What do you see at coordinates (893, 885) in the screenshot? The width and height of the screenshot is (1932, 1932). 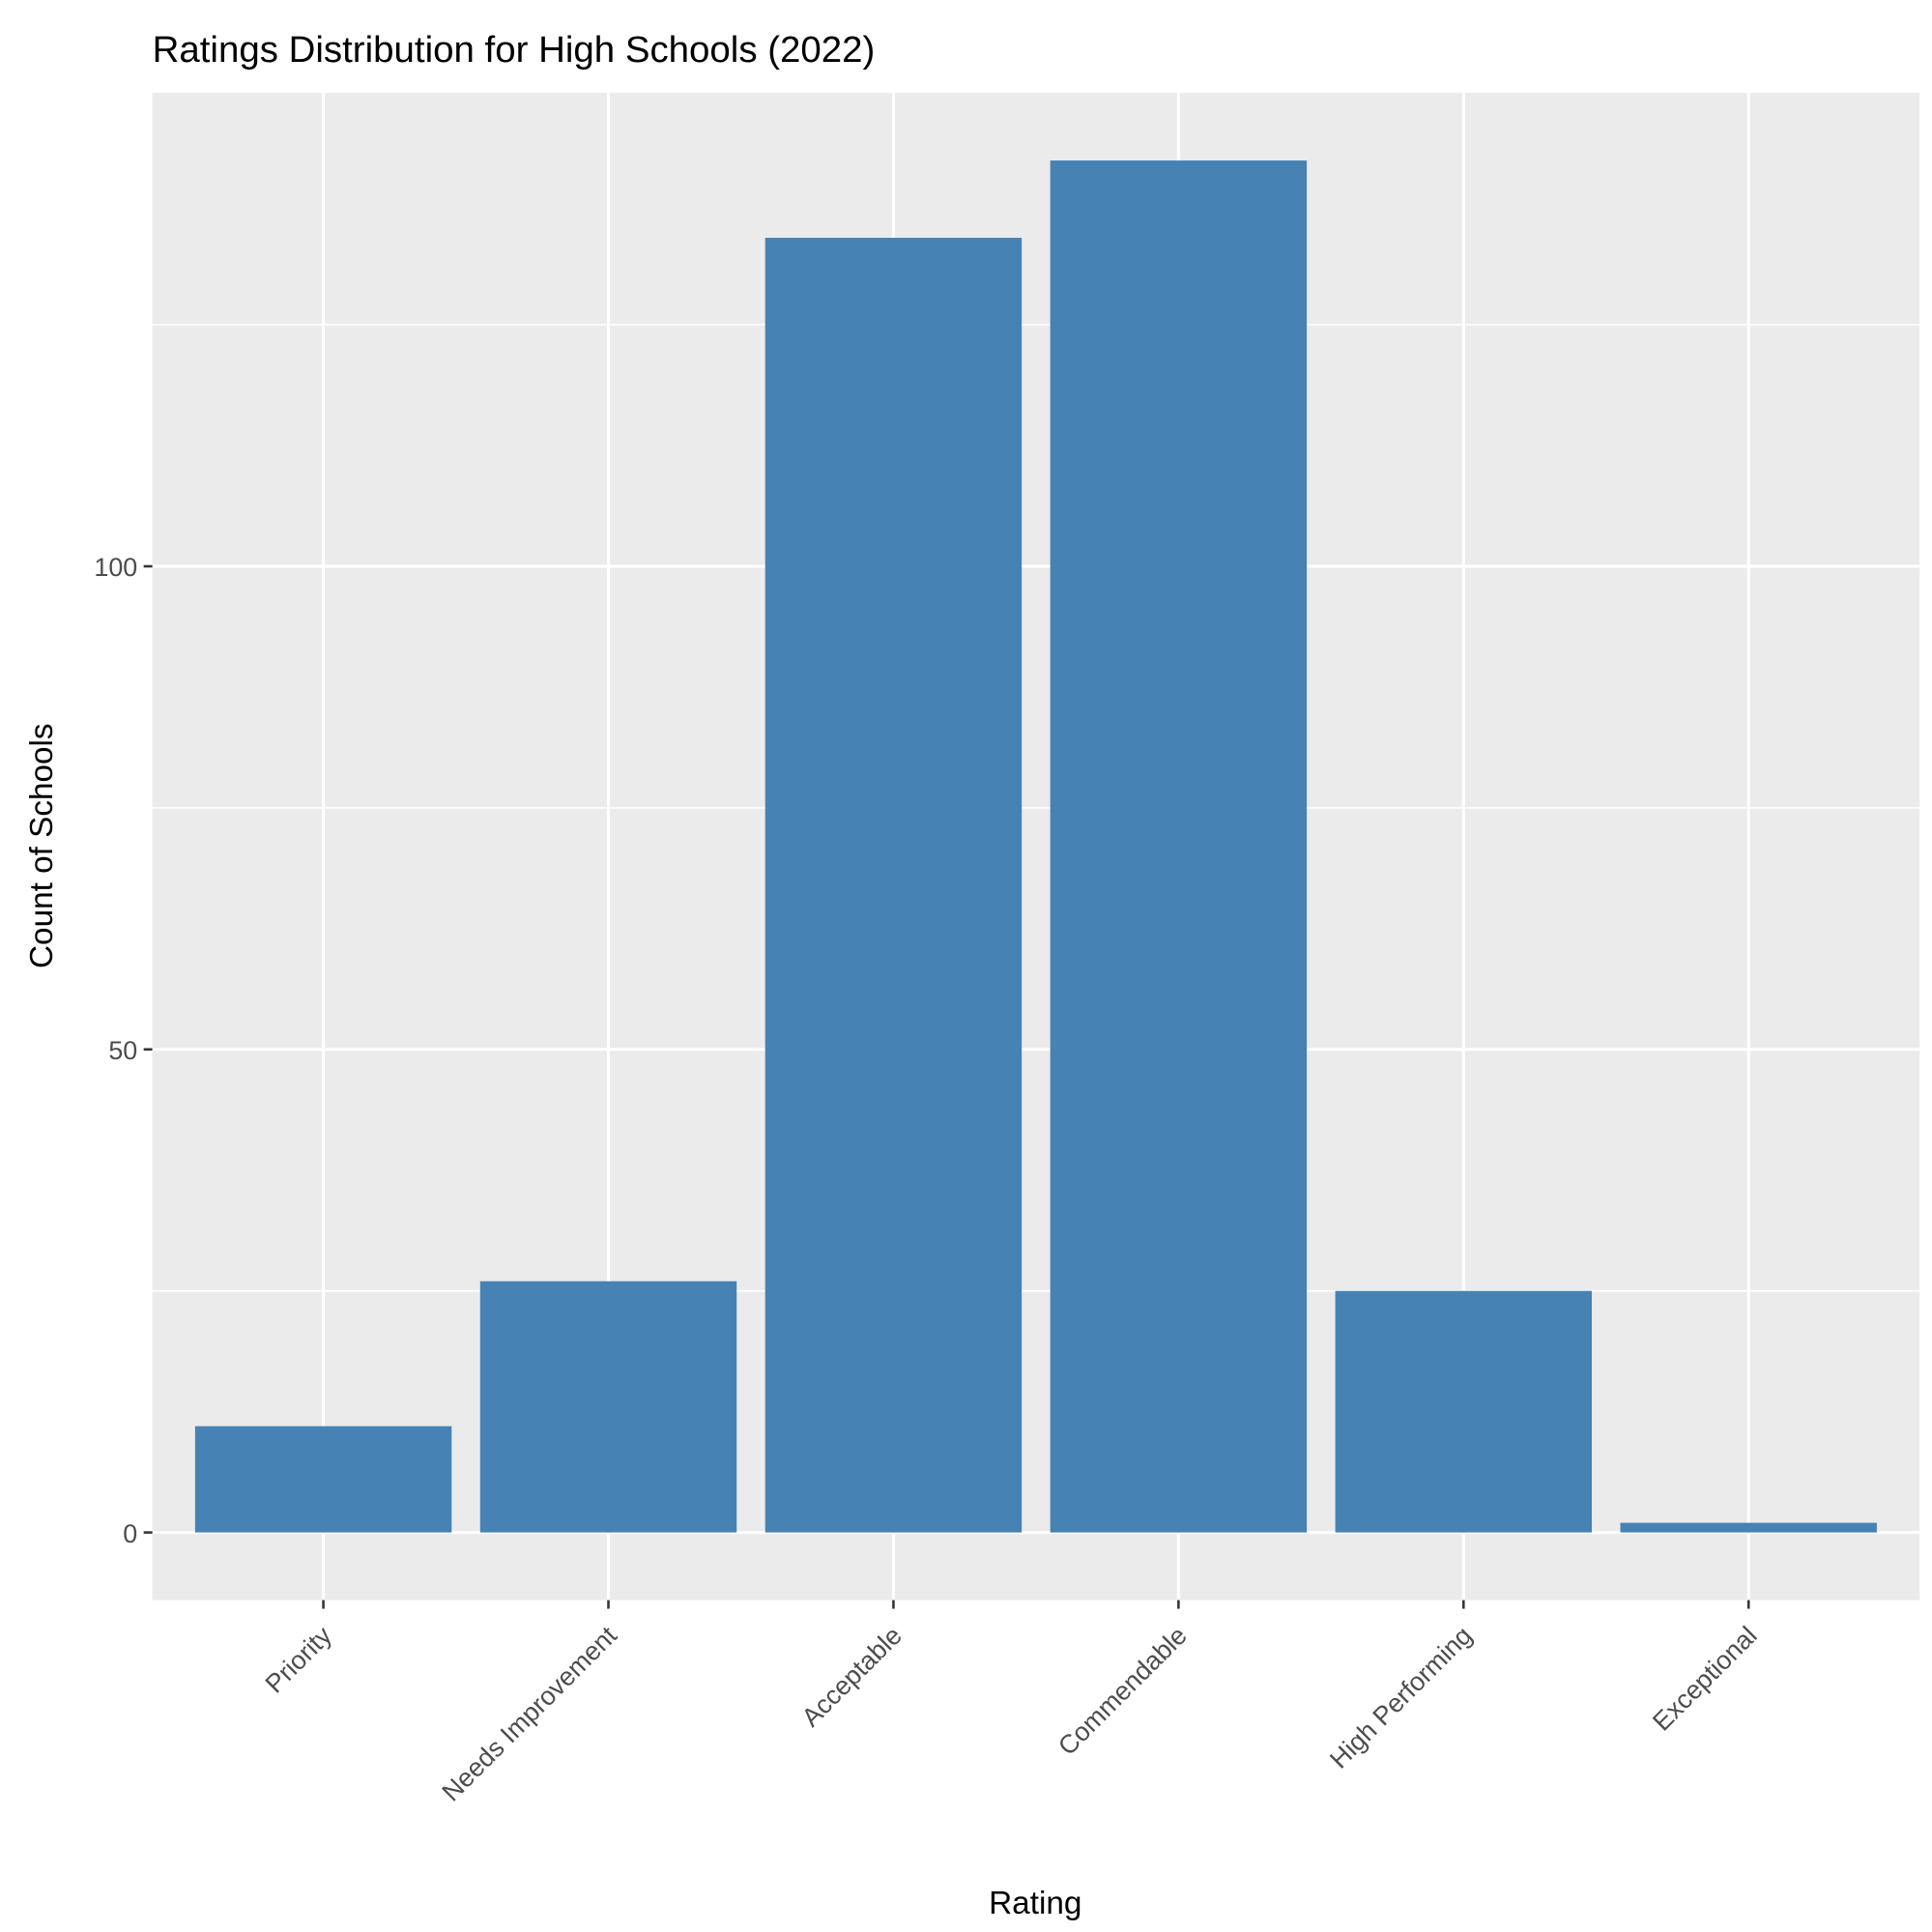 I see `bar-acceptable` at bounding box center [893, 885].